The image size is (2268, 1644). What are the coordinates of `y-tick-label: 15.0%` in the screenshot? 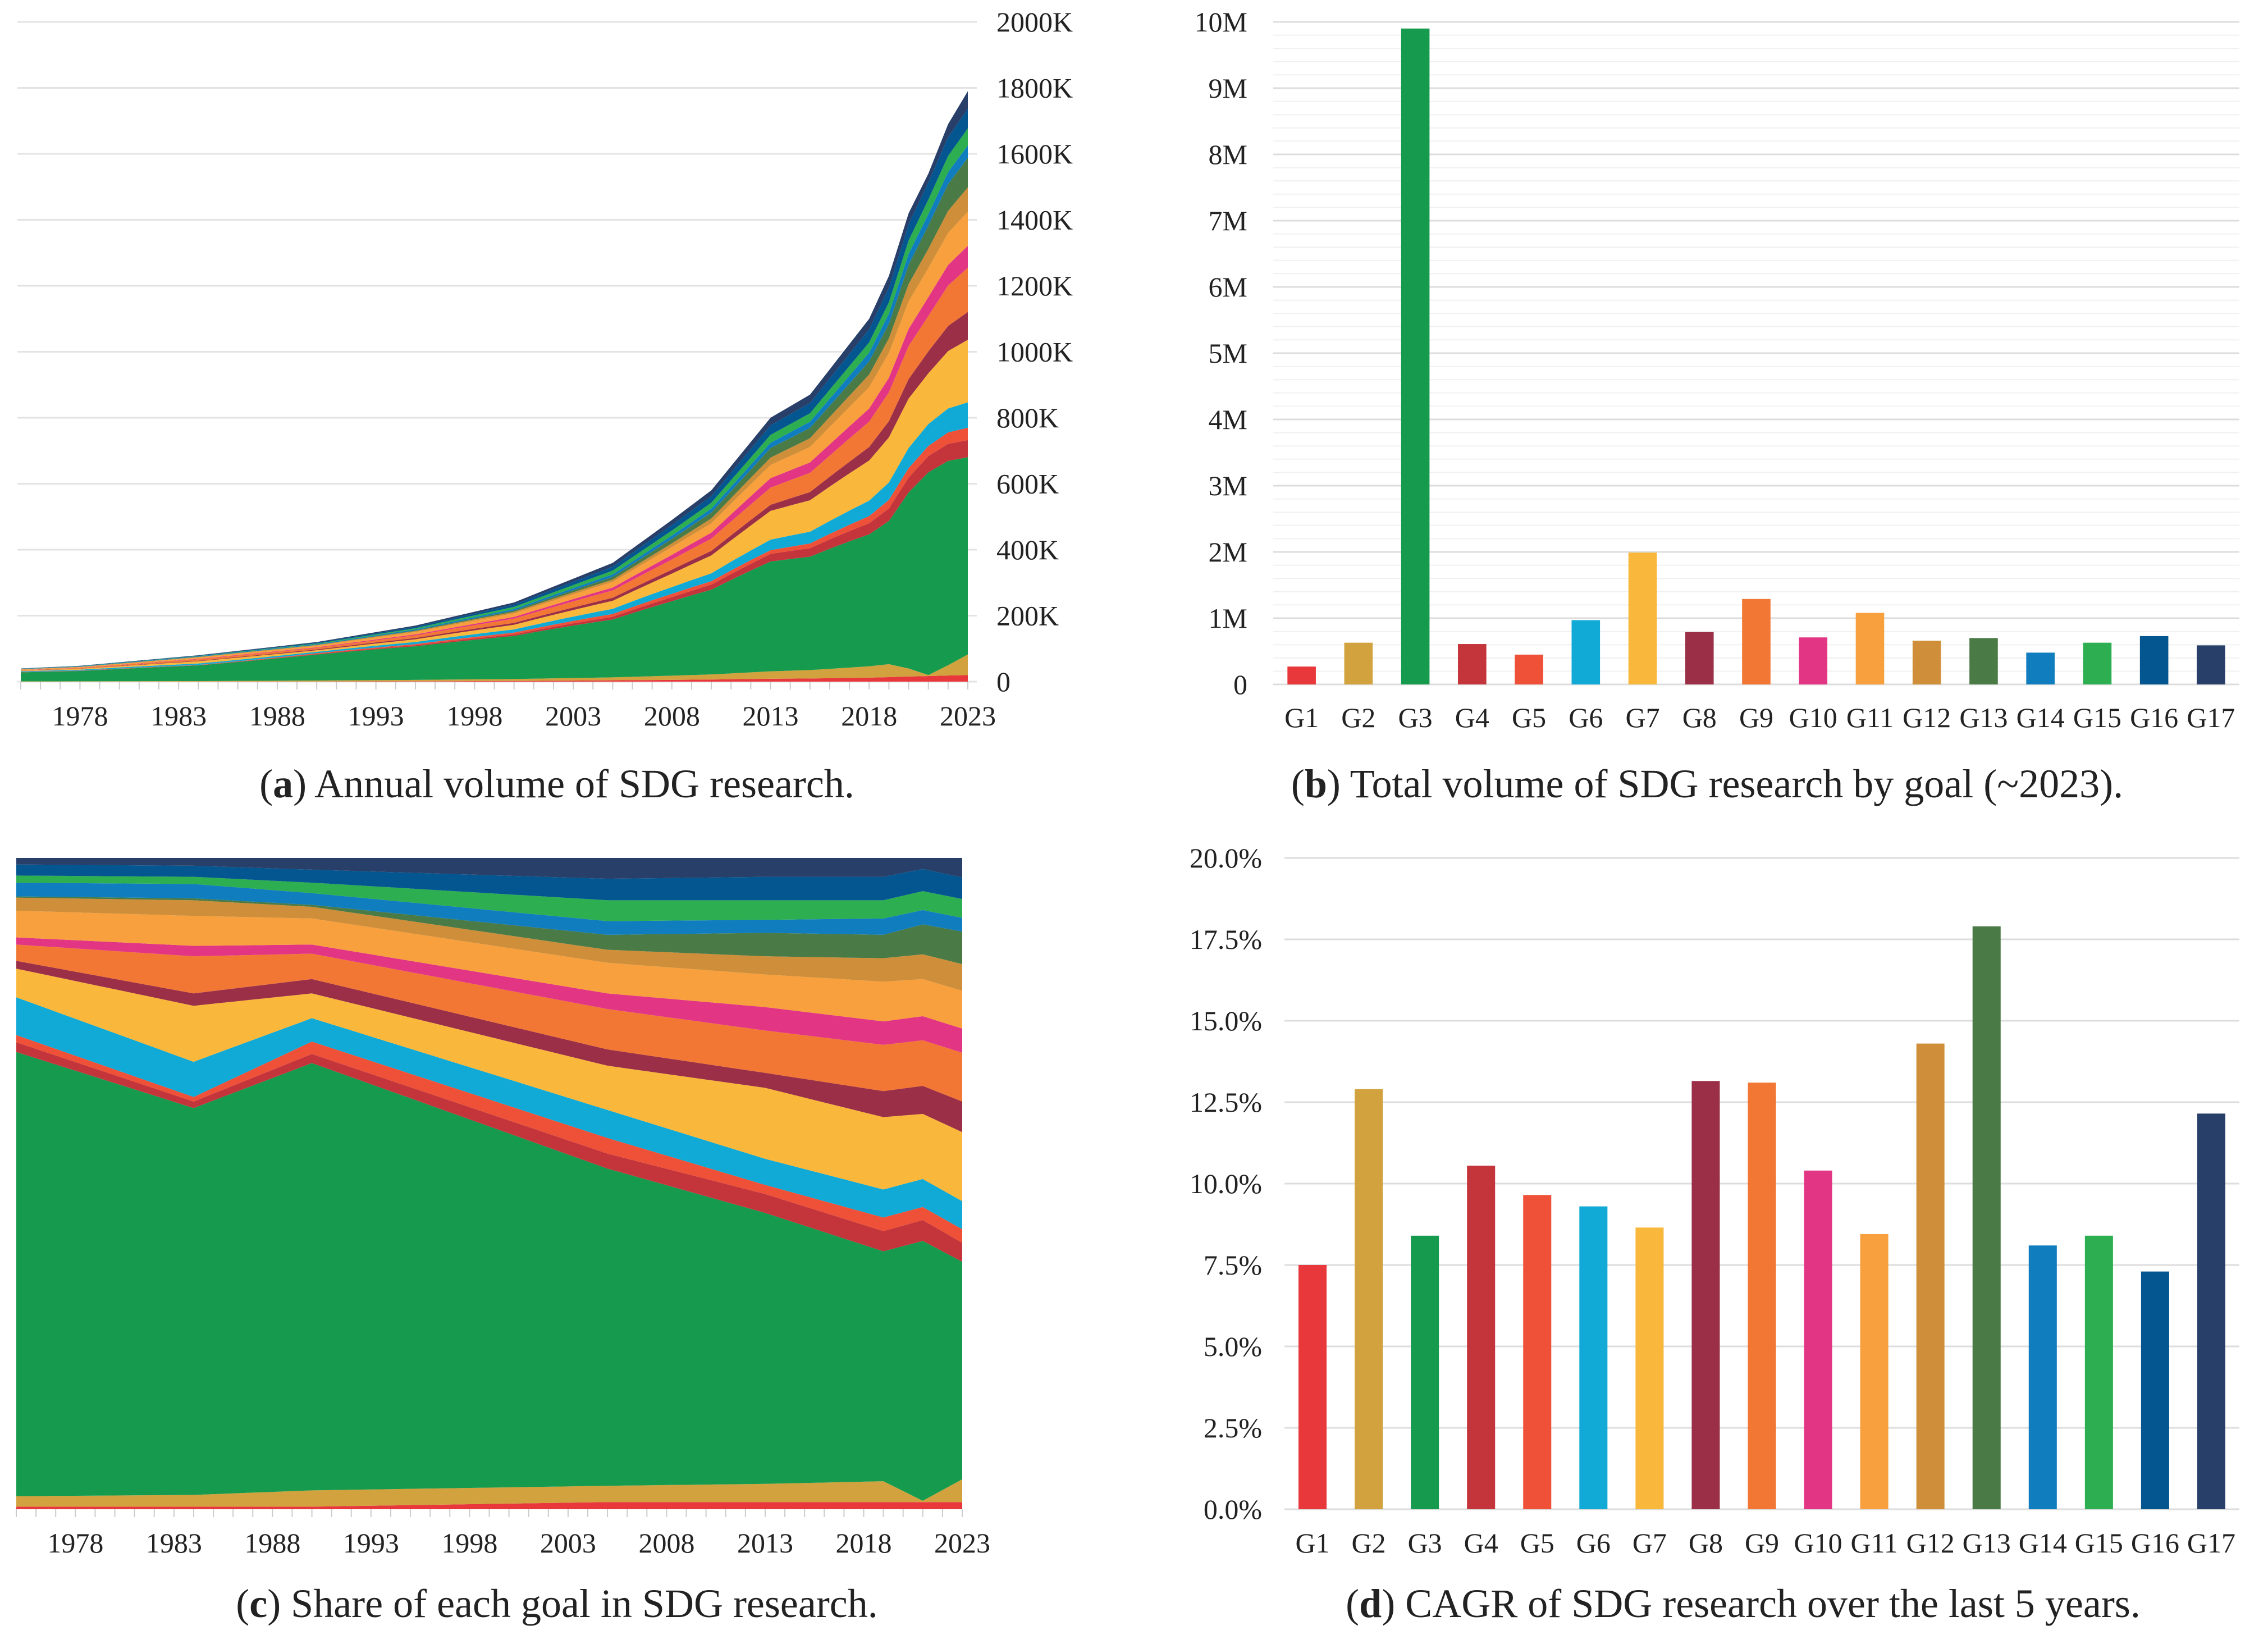 It's located at (1226, 1021).